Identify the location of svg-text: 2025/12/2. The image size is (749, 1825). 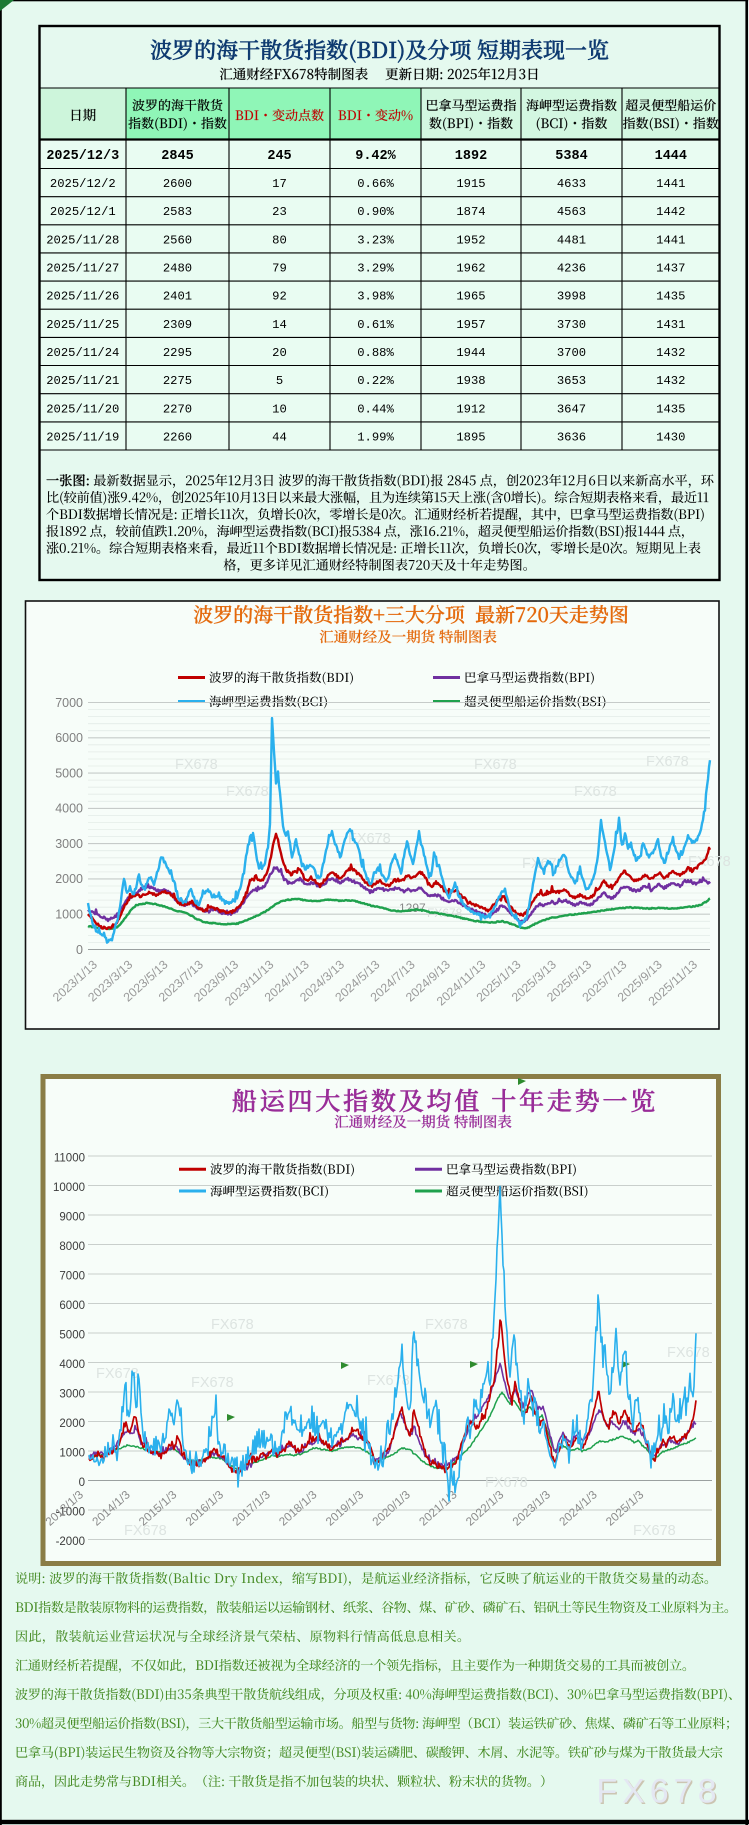
(83, 184).